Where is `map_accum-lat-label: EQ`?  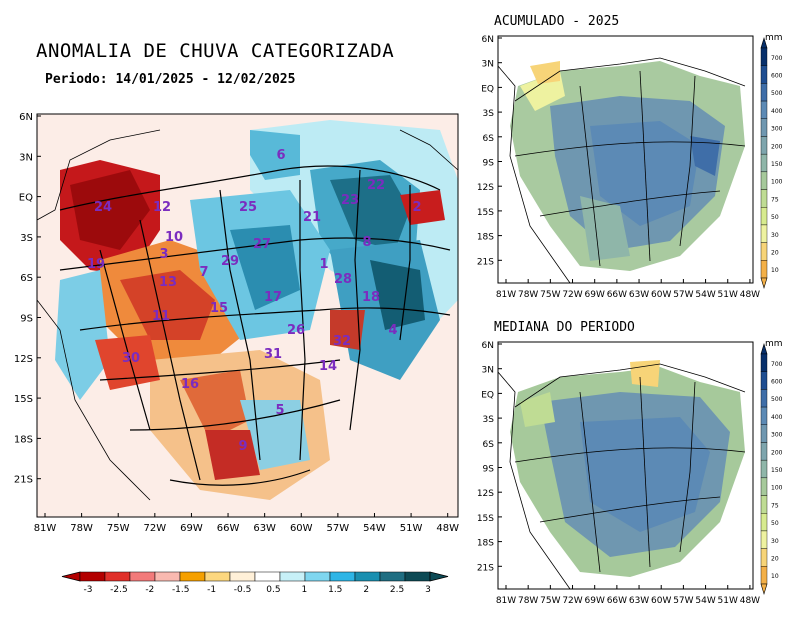 map_accum-lat-label: EQ is located at coordinates (487, 89).